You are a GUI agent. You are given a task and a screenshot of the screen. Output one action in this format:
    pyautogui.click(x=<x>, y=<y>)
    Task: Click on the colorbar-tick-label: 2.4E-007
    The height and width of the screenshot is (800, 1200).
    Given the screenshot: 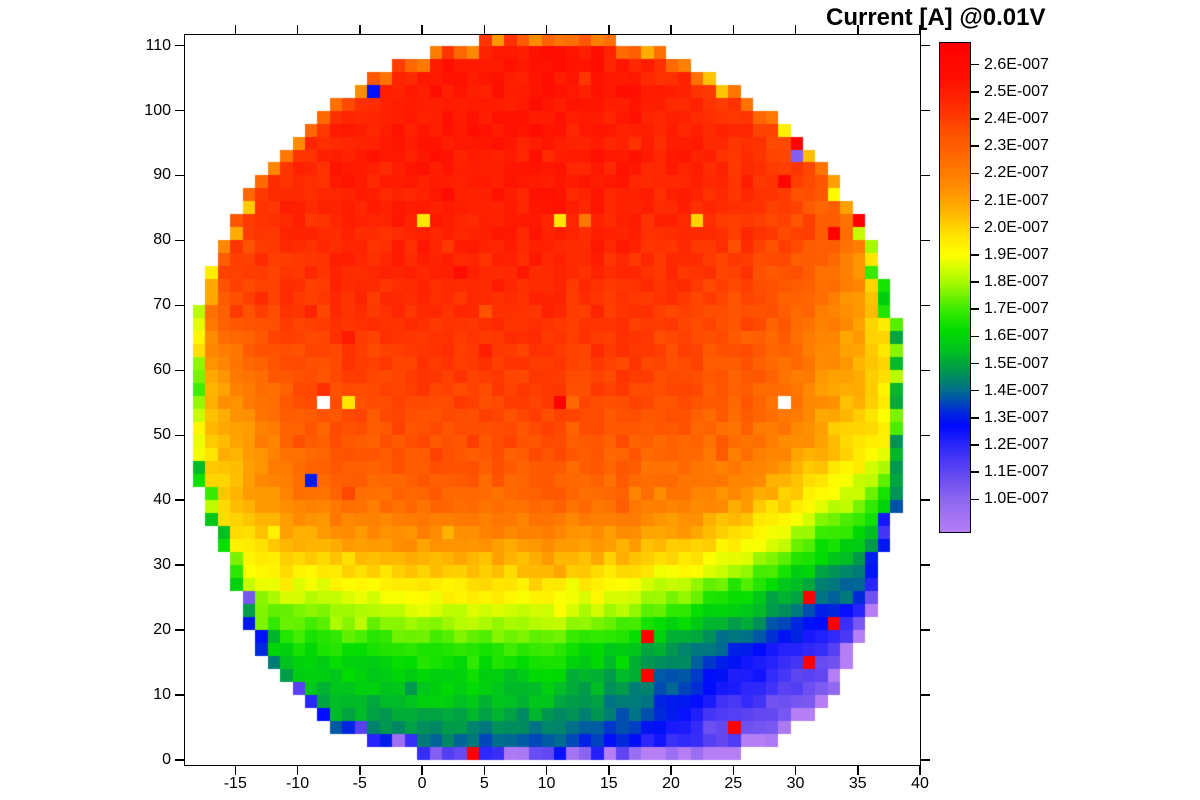 What is the action you would take?
    pyautogui.click(x=1016, y=119)
    